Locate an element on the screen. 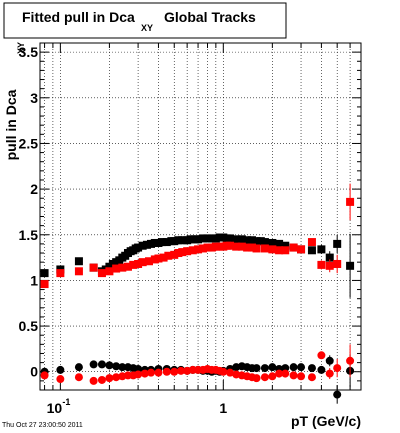 This screenshot has width=400, height=433. y-axis-label-group: pull in Dca is located at coordinates (11, 124).